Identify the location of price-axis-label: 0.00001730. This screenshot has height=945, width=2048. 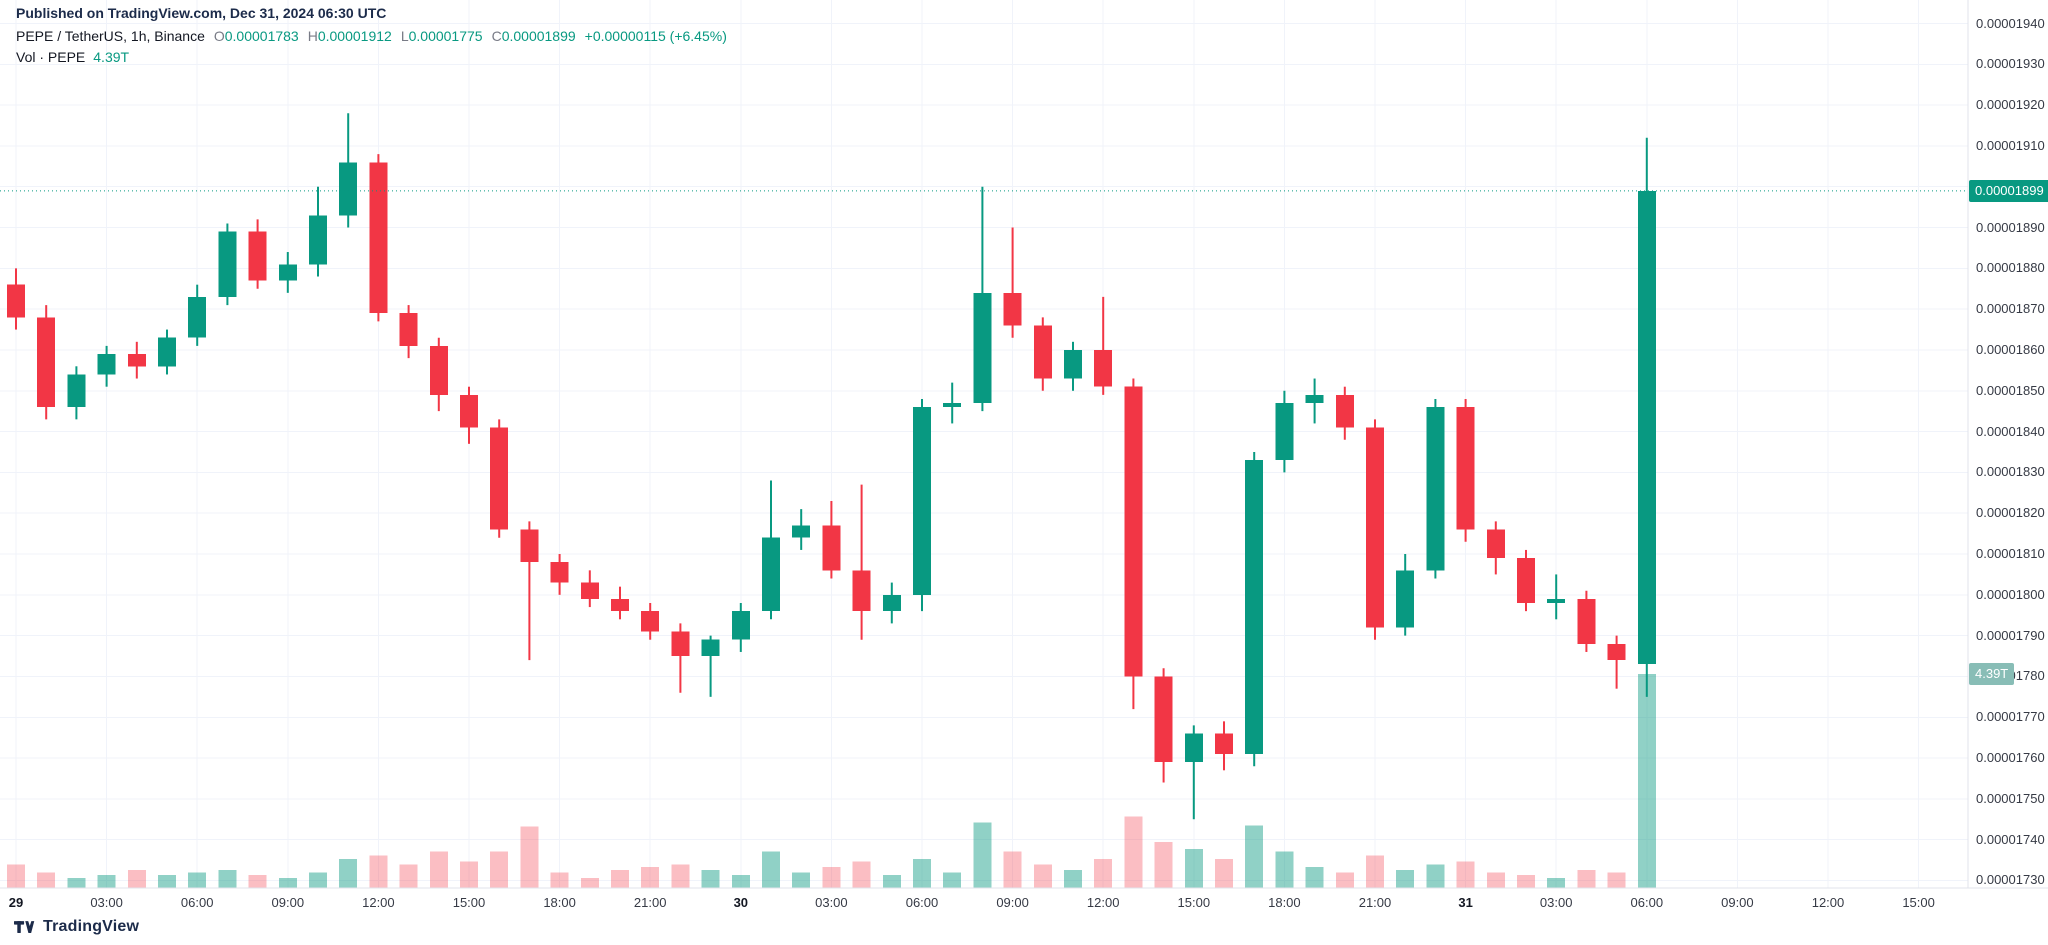
(2010, 880).